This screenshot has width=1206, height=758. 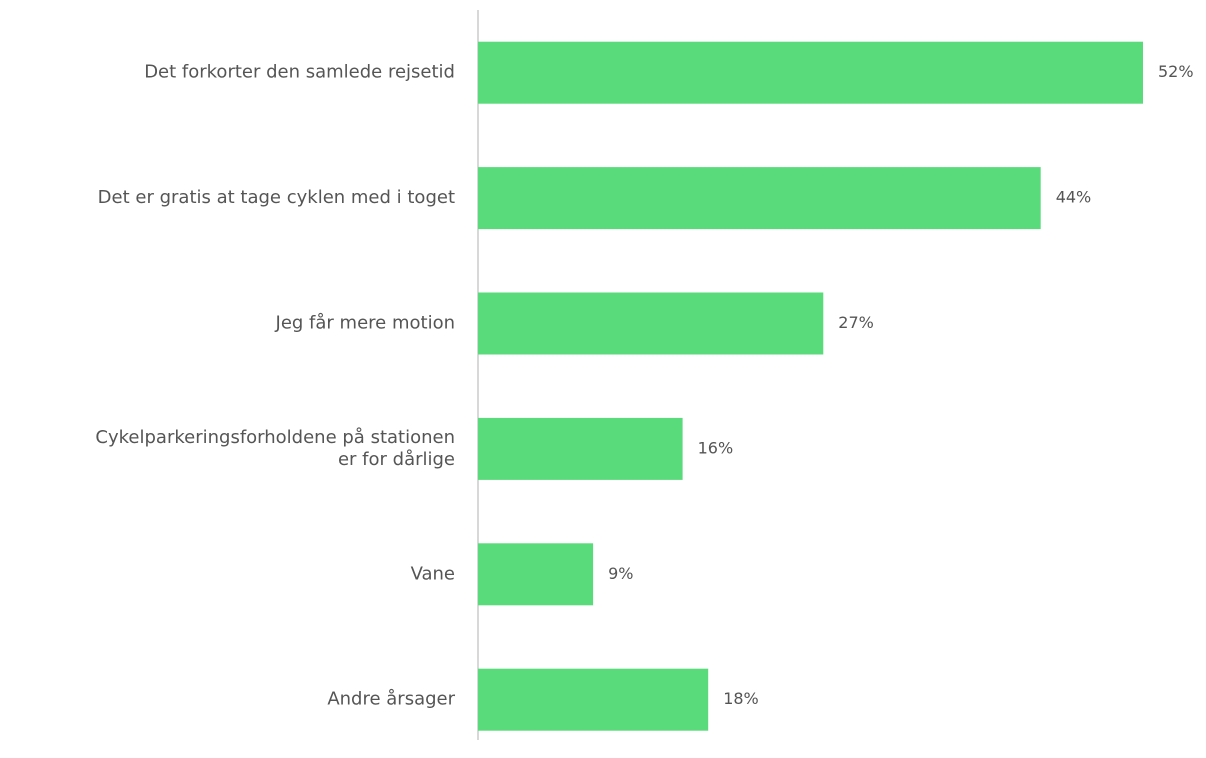 What do you see at coordinates (1074, 197) in the screenshot?
I see `value-label: 44%` at bounding box center [1074, 197].